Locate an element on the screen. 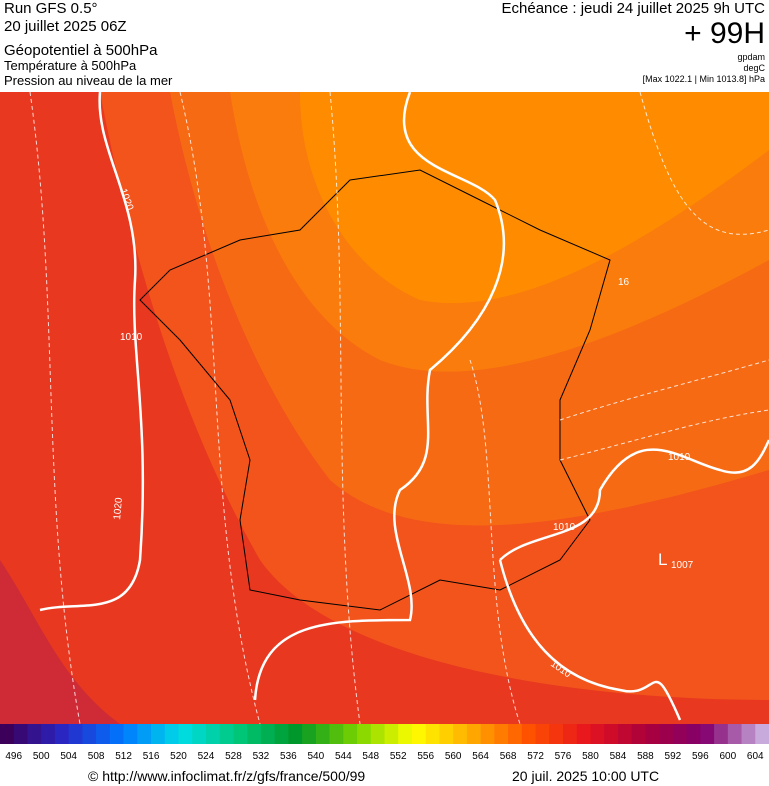 The width and height of the screenshot is (769, 786). temp-band is located at coordinates (60, 642).